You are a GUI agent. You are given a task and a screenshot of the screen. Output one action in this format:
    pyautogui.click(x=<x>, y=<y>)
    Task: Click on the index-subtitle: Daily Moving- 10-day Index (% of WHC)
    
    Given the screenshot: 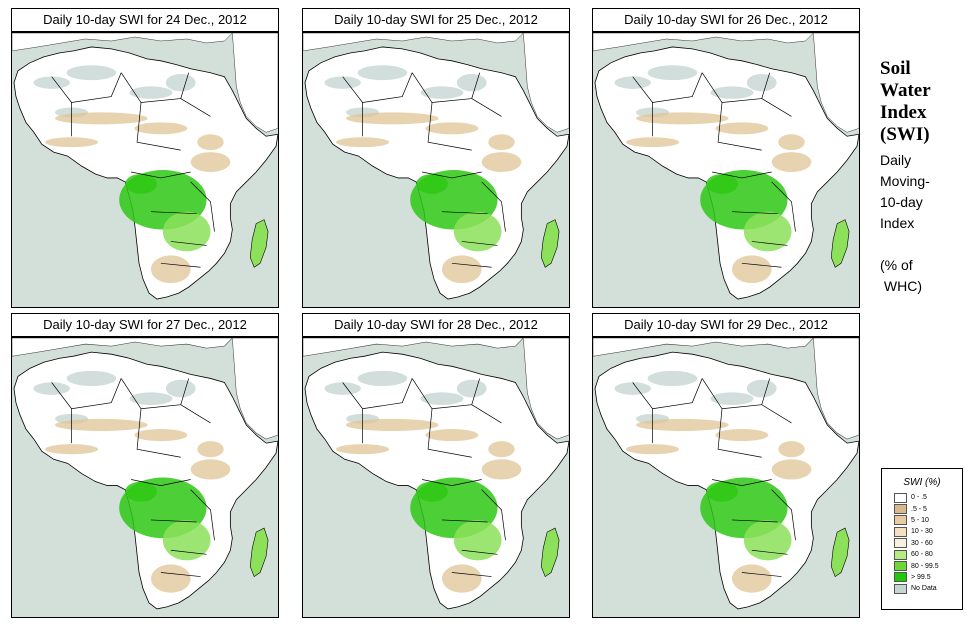 What is the action you would take?
    pyautogui.click(x=922, y=223)
    